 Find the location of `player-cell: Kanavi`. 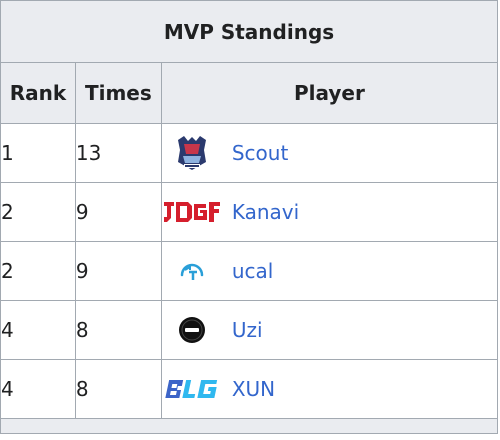

player-cell: Kanavi is located at coordinates (329, 212).